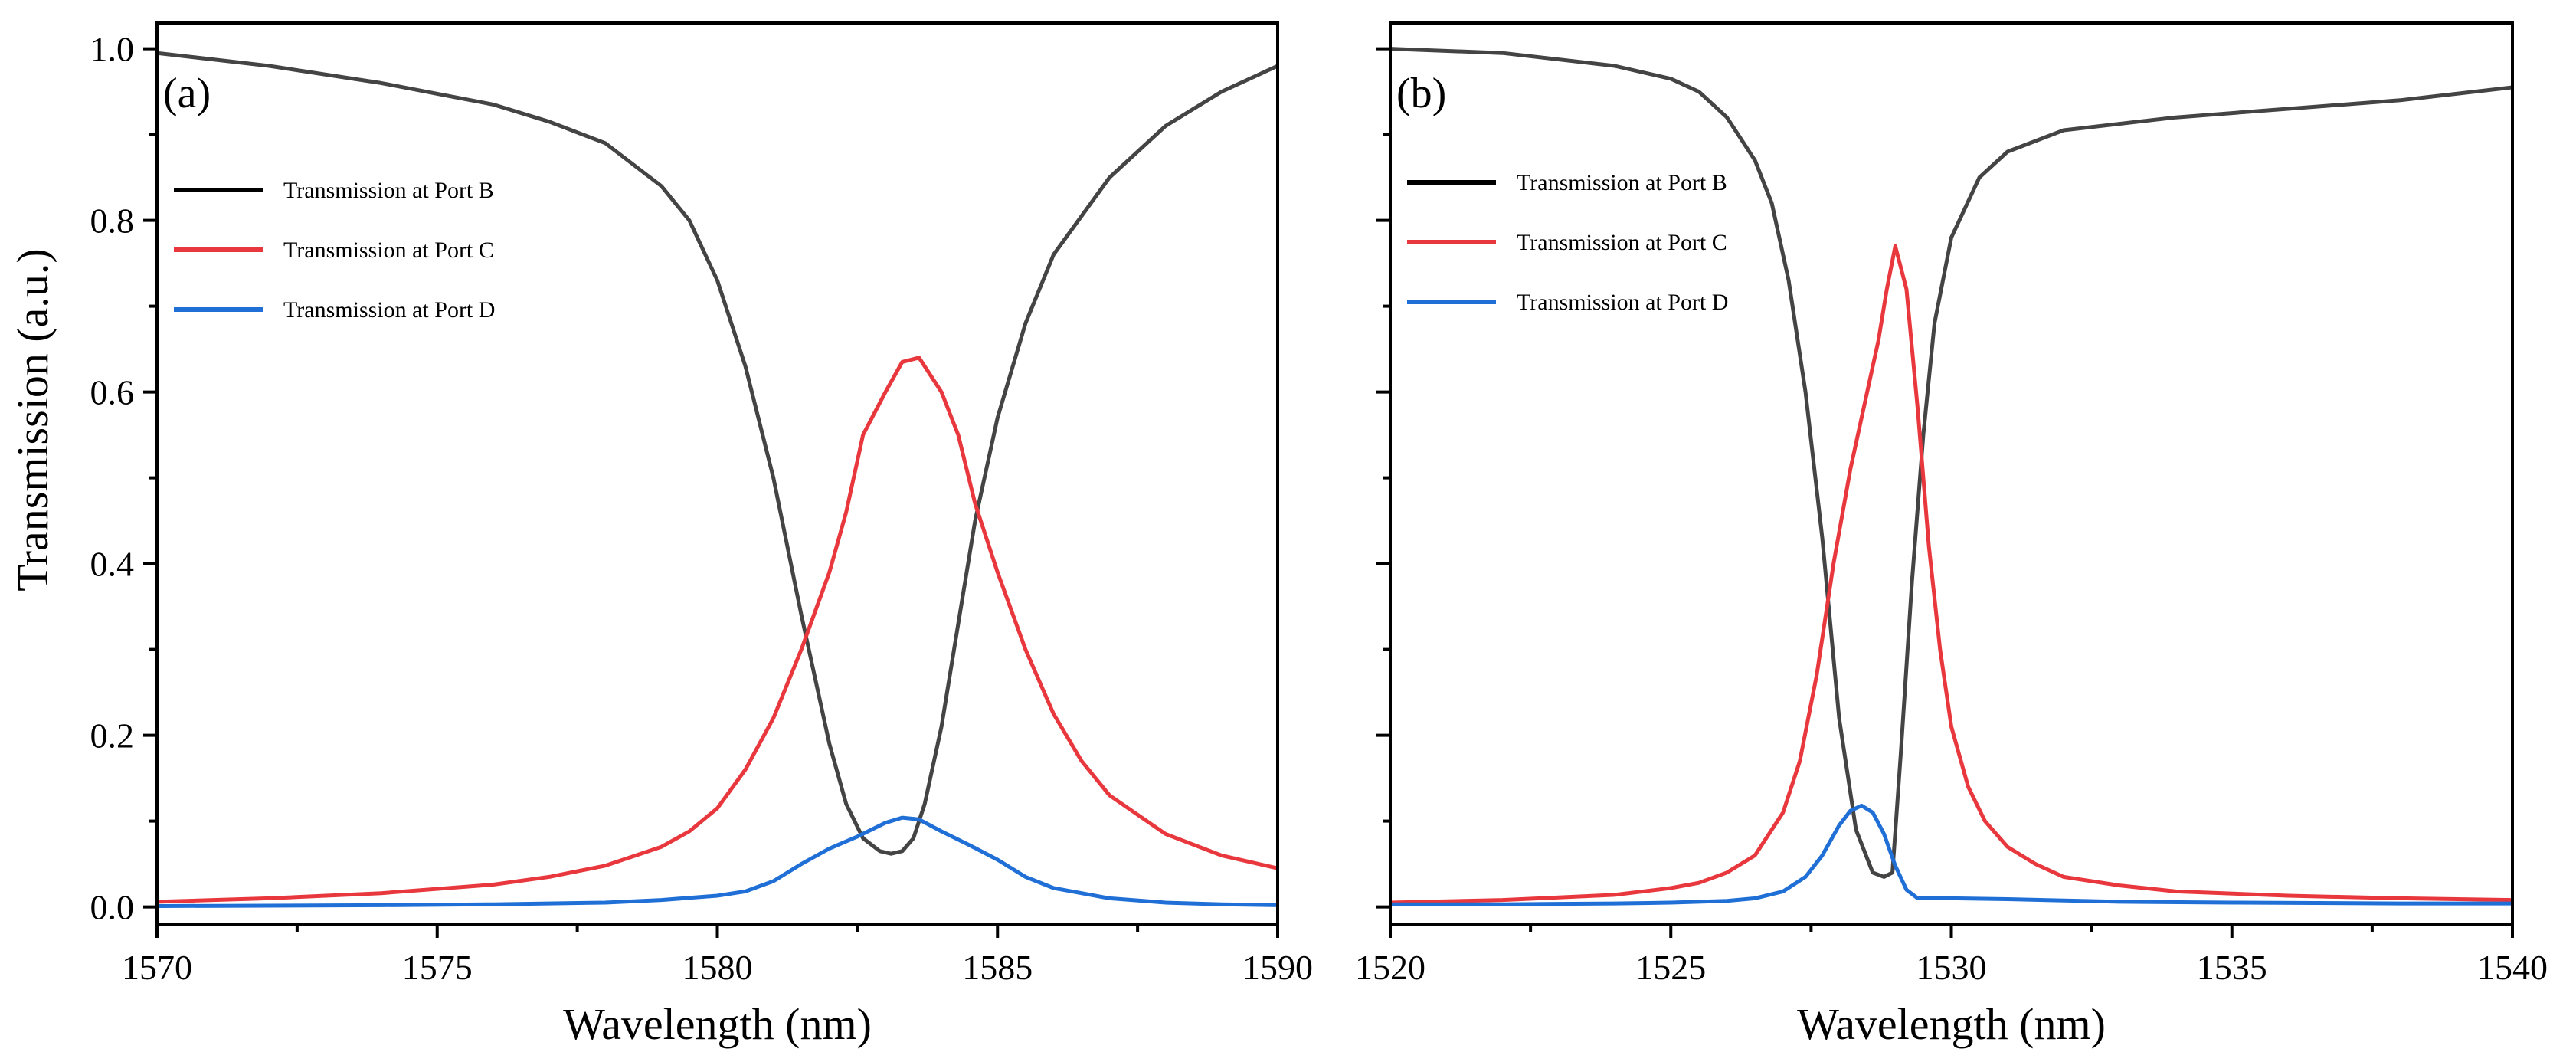 Image resolution: width=2576 pixels, height=1062 pixels. I want to click on y-tick-label: 0.8, so click(112, 222).